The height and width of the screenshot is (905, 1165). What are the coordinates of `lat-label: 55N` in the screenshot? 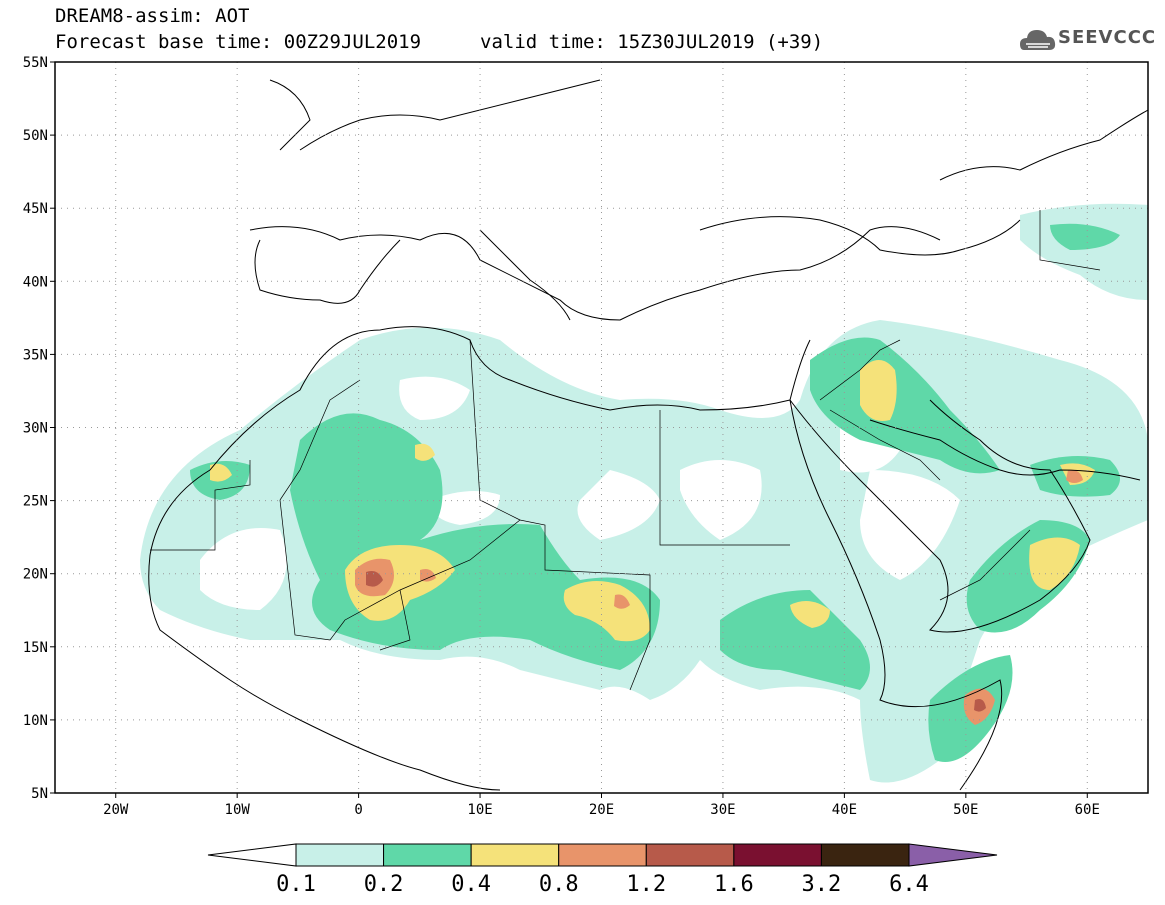 It's located at (35, 63).